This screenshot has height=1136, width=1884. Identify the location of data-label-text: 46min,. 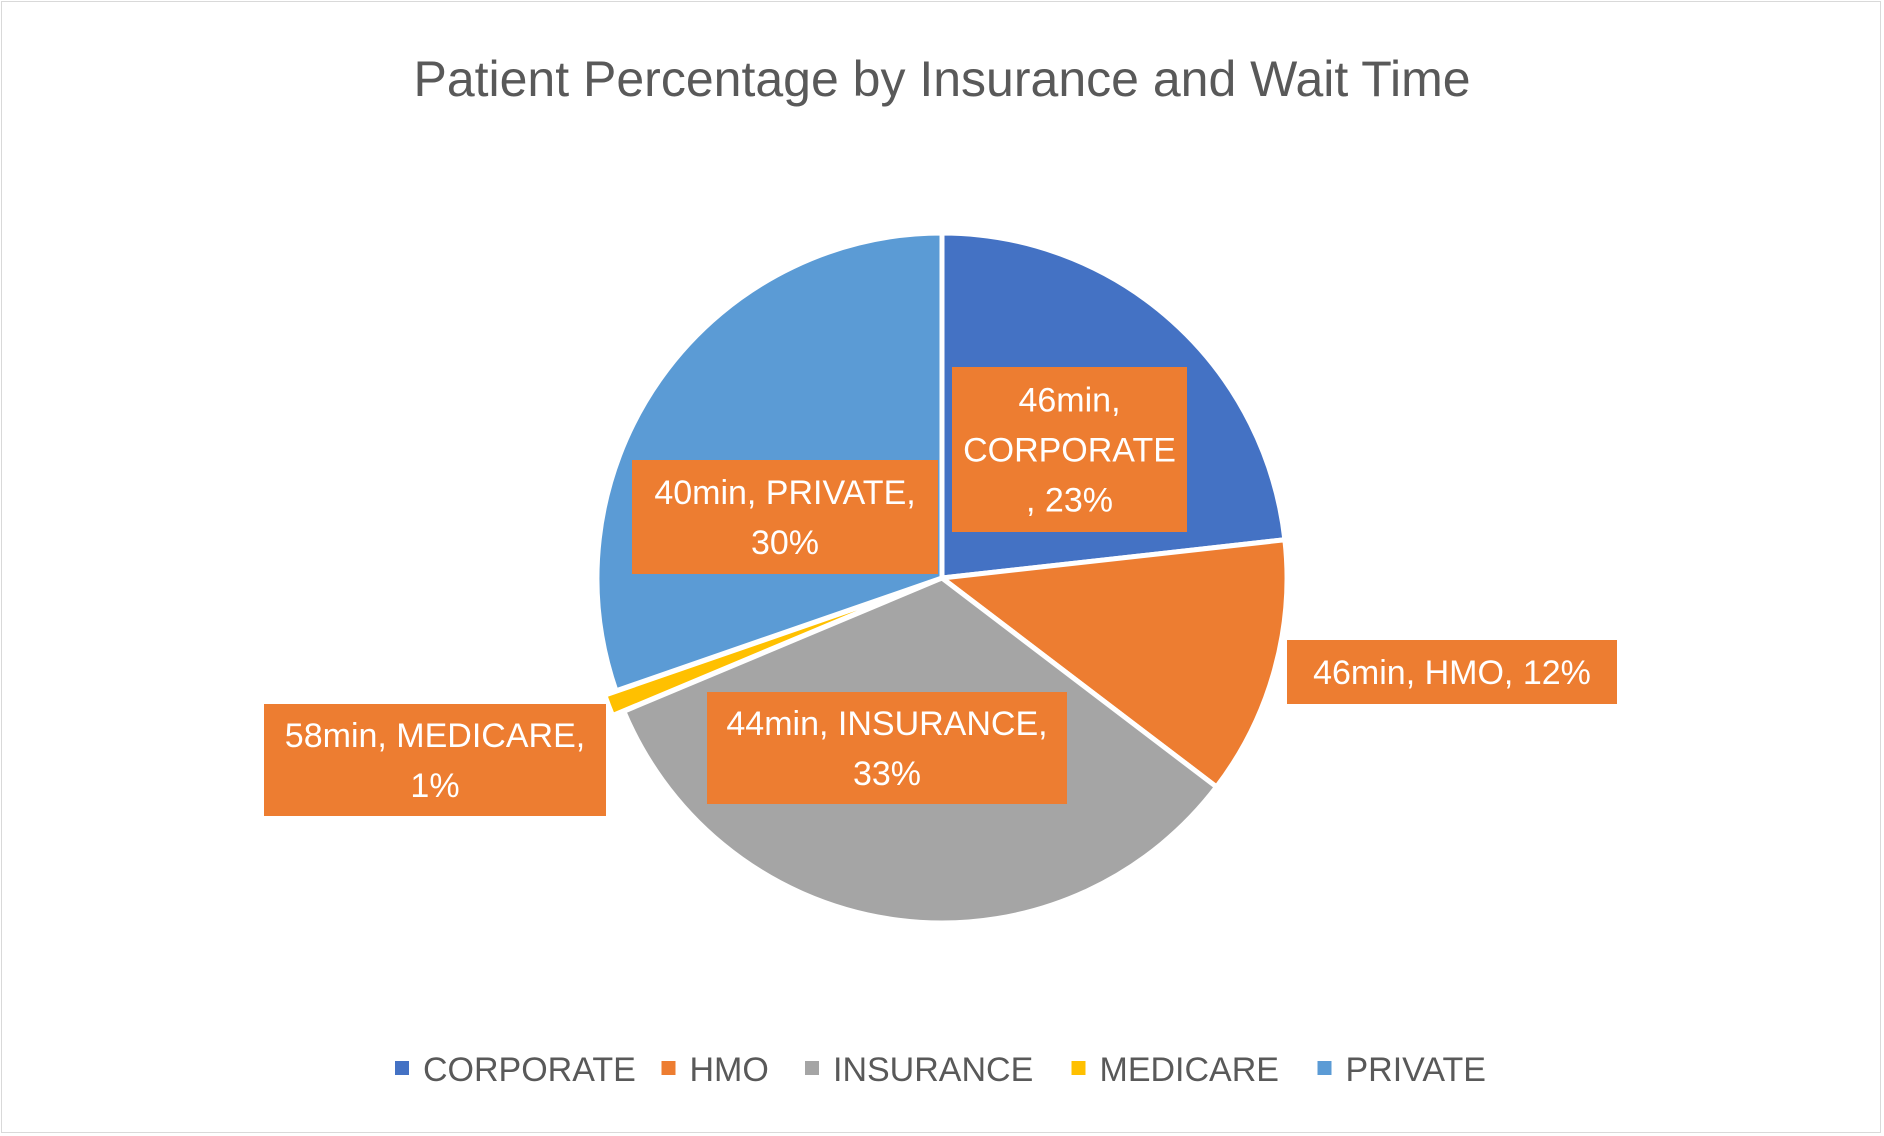
(1069, 401).